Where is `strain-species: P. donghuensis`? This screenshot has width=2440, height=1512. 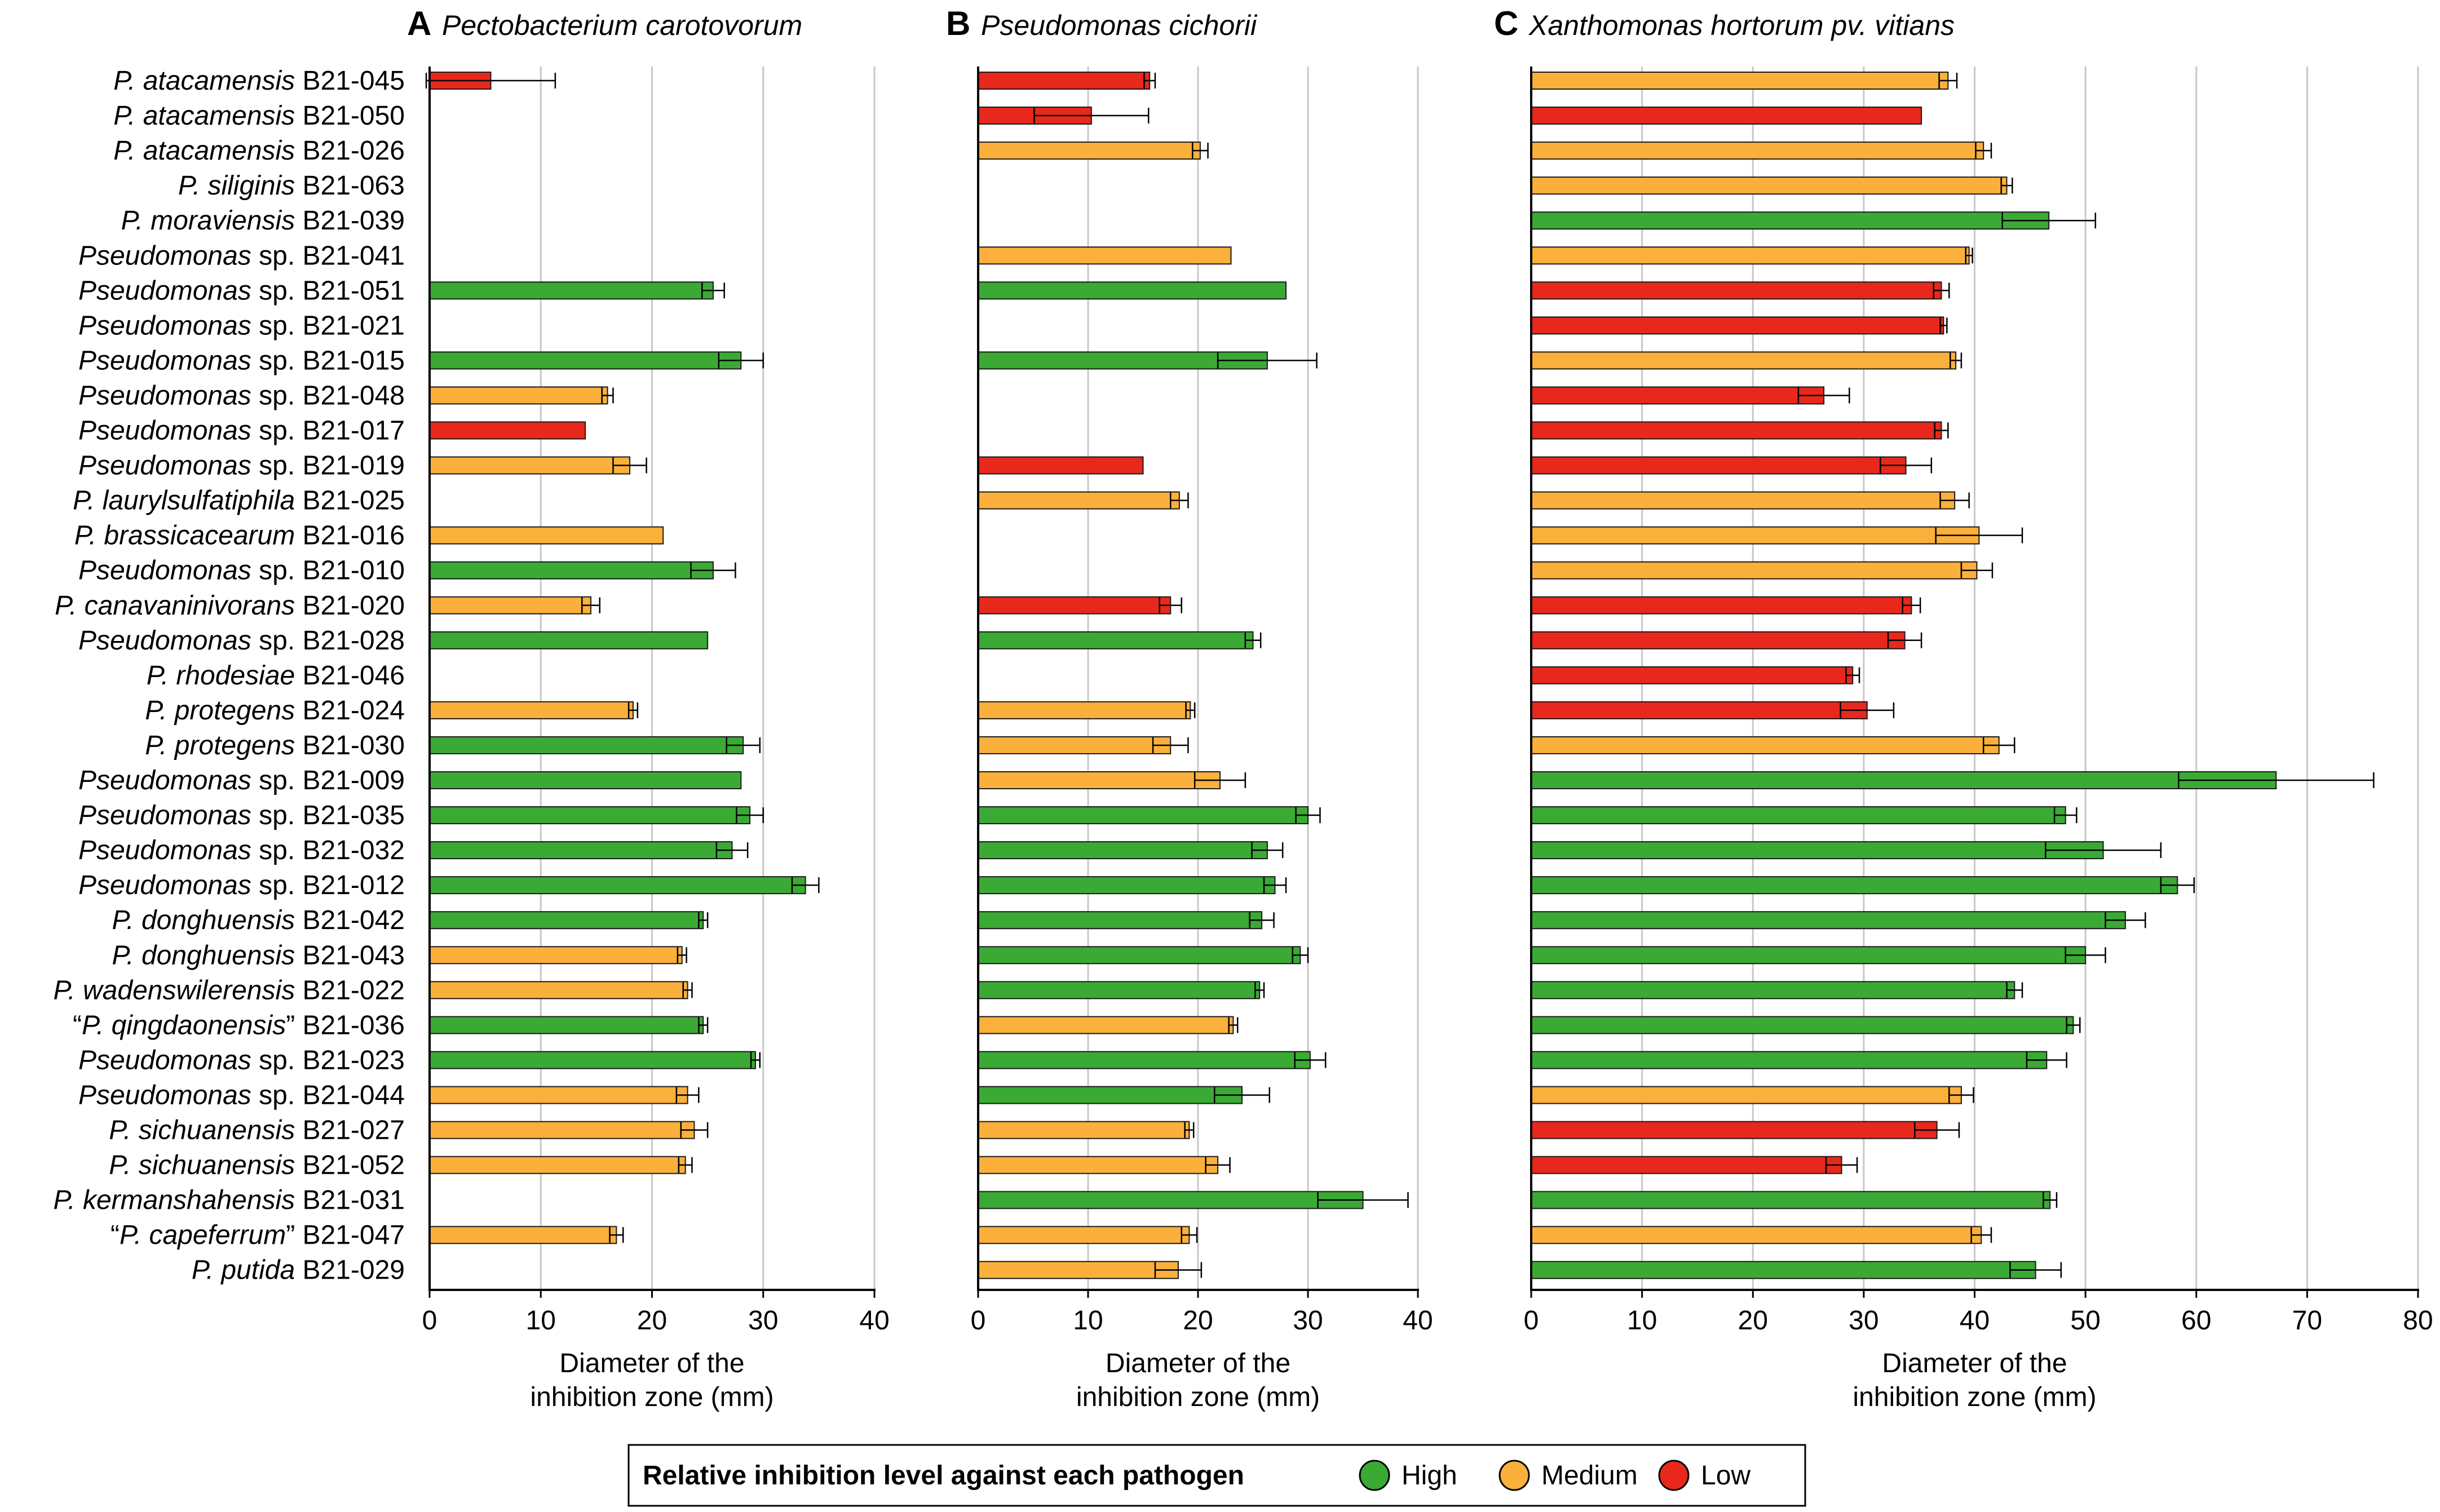 strain-species: P. donghuensis is located at coordinates (203, 920).